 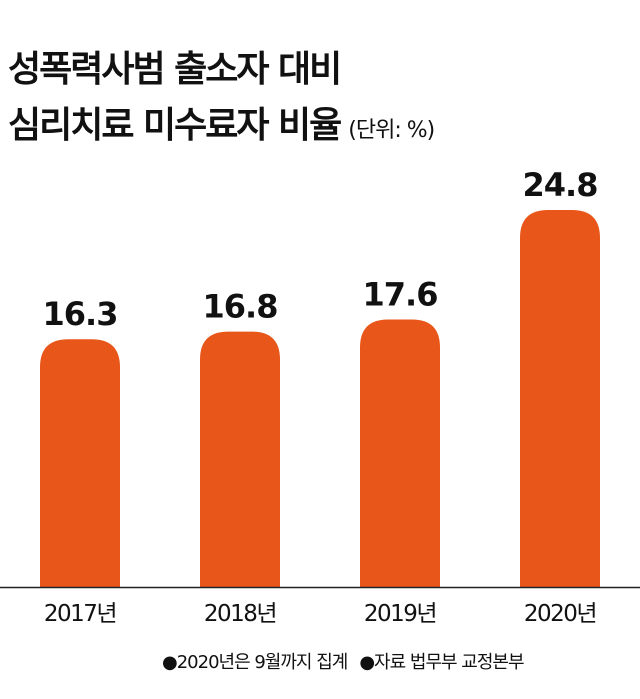 I want to click on unit-label: (단위: %), so click(x=391, y=130).